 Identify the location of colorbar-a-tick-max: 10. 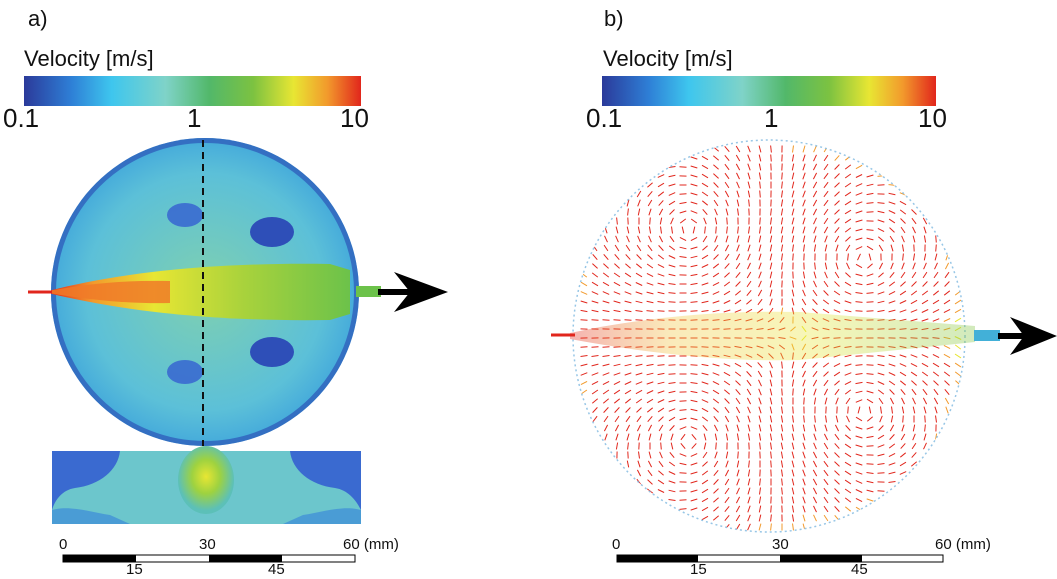
(354, 118).